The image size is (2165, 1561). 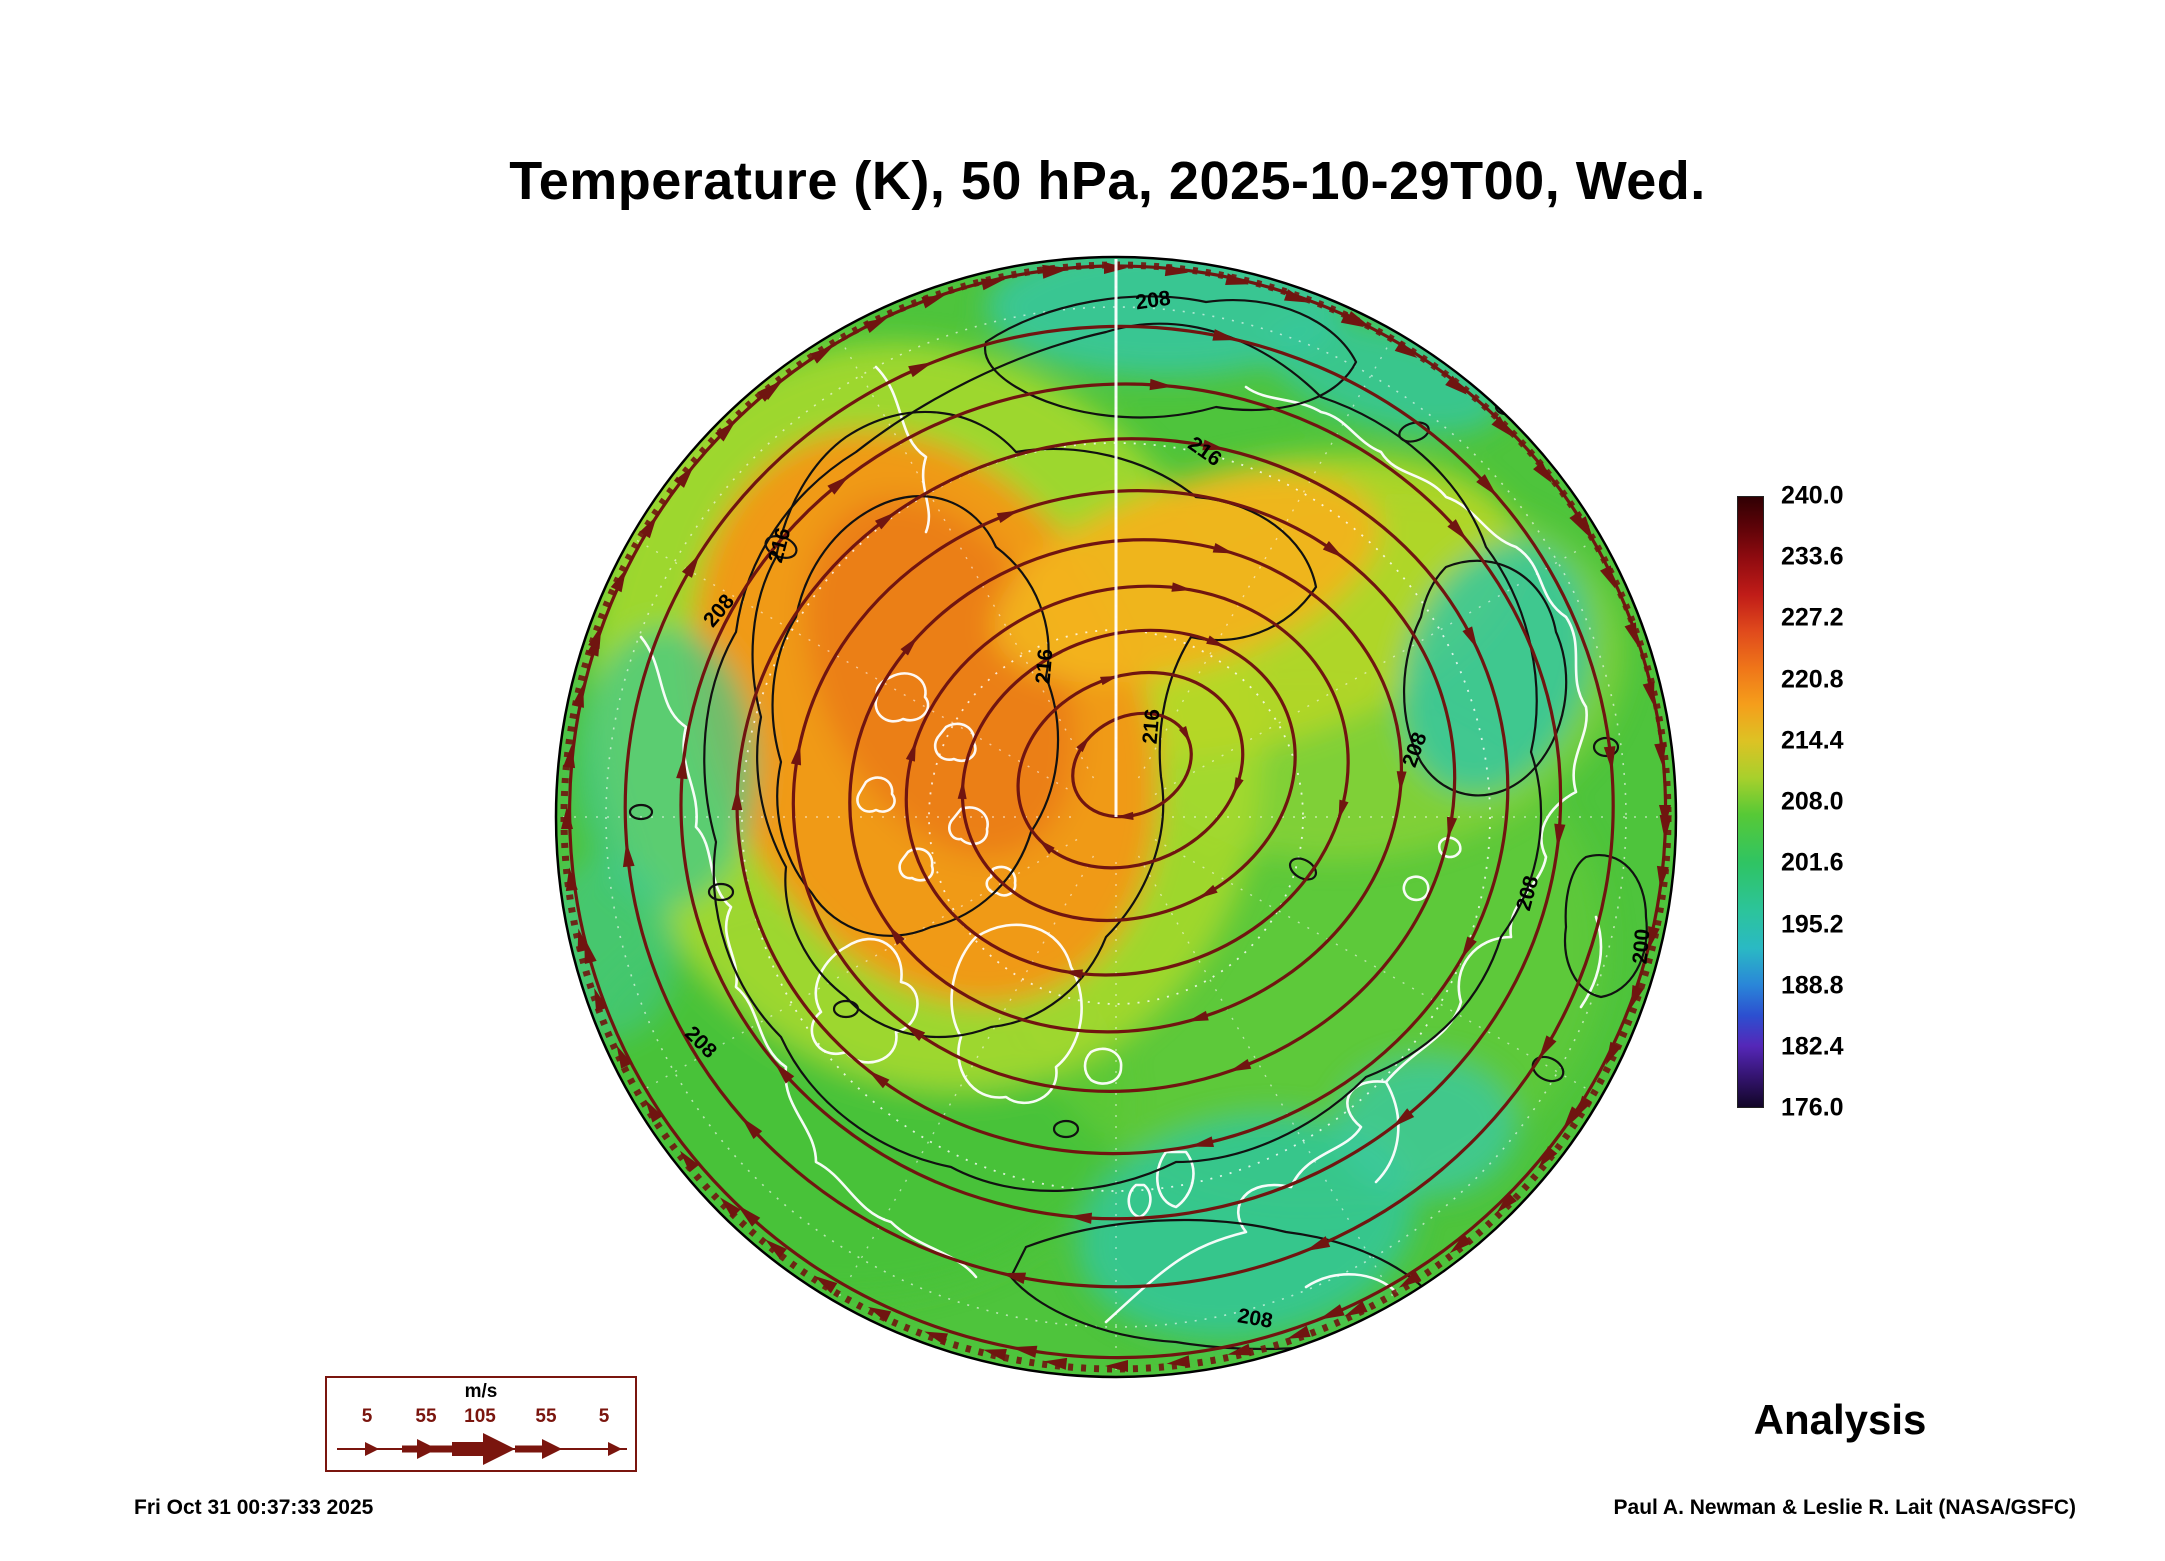 I want to click on colorbar-tick: 188.8, so click(x=1812, y=985).